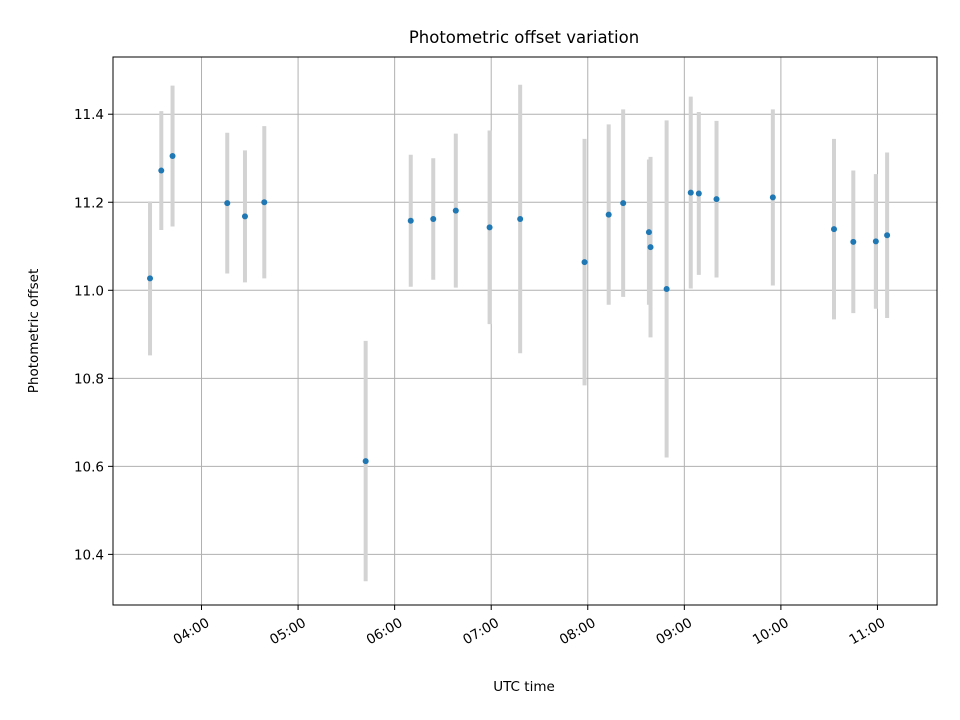 The width and height of the screenshot is (960, 720). I want to click on y-tick-label: 11.0, so click(89, 291).